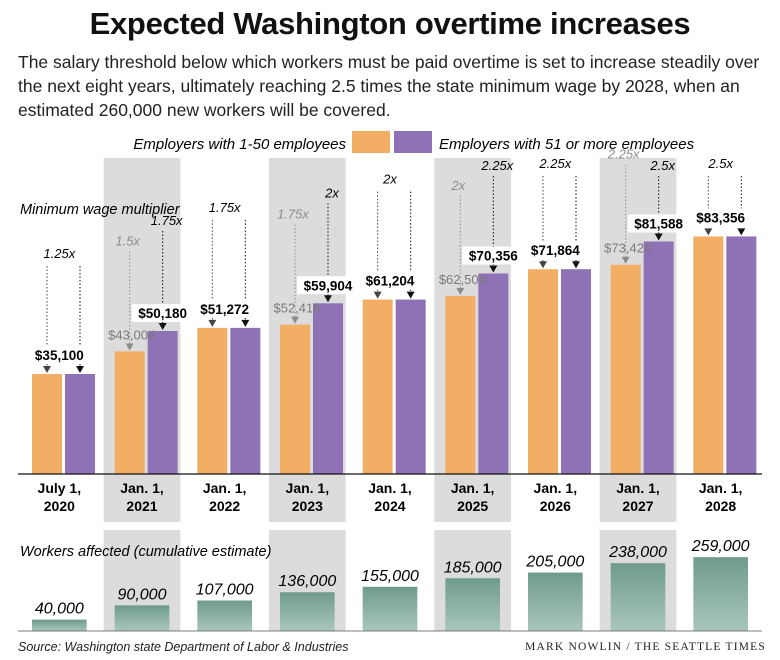 This screenshot has width=780, height=660. Describe the element at coordinates (389, 506) in the screenshot. I see `x-tick-line: 2024` at that location.